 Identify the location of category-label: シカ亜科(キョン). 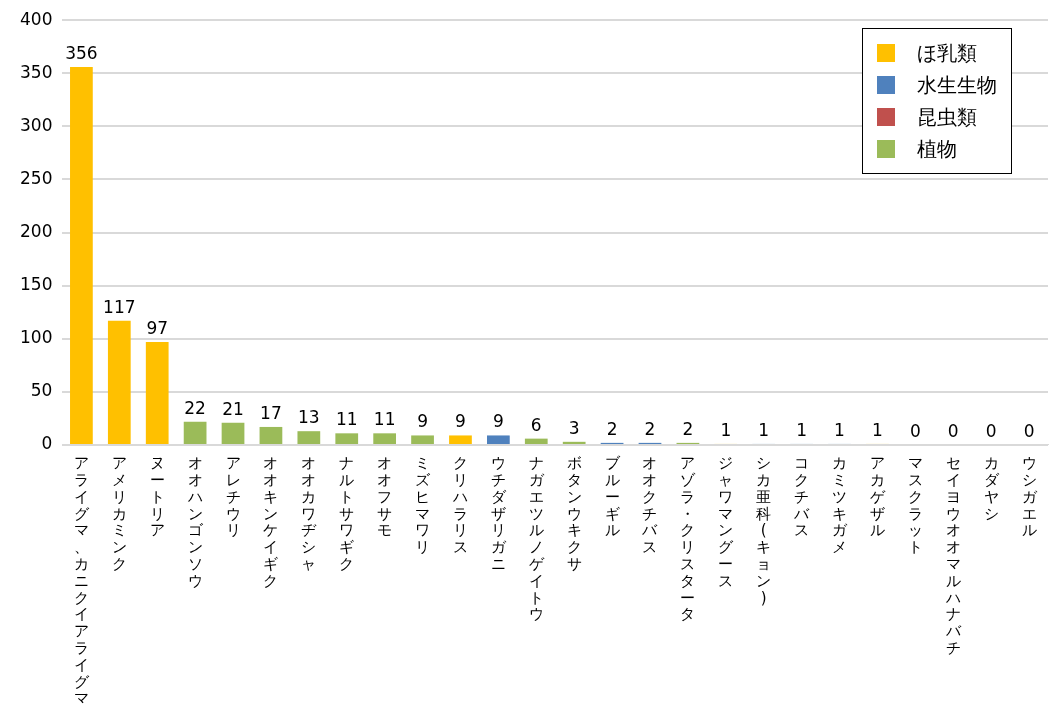
(764, 530).